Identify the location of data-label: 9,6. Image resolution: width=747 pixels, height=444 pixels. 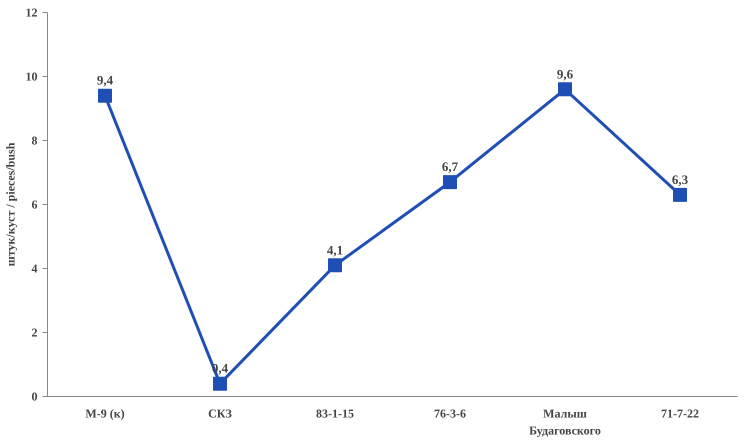
(565, 74).